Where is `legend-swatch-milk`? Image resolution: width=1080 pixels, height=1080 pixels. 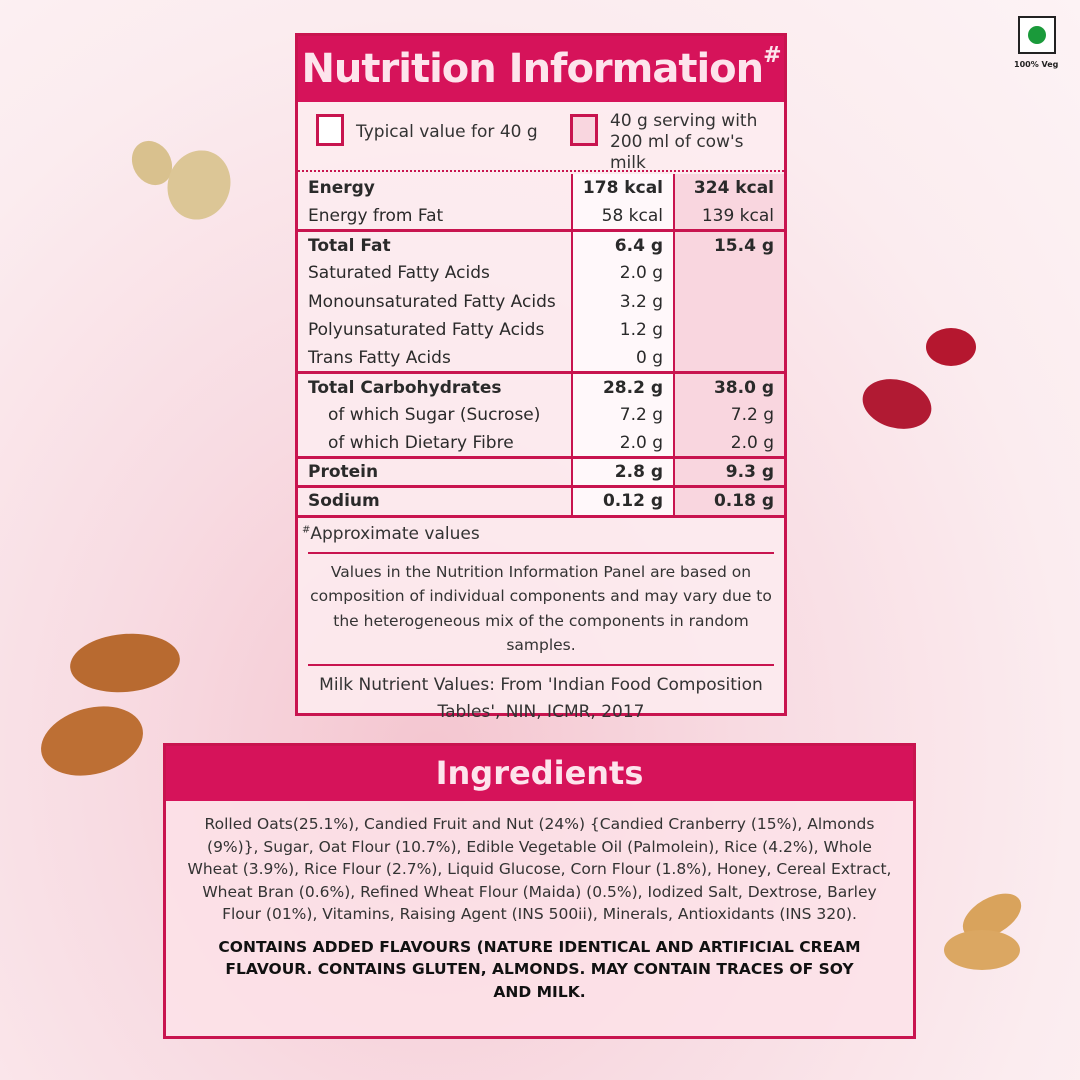 legend-swatch-milk is located at coordinates (584, 130).